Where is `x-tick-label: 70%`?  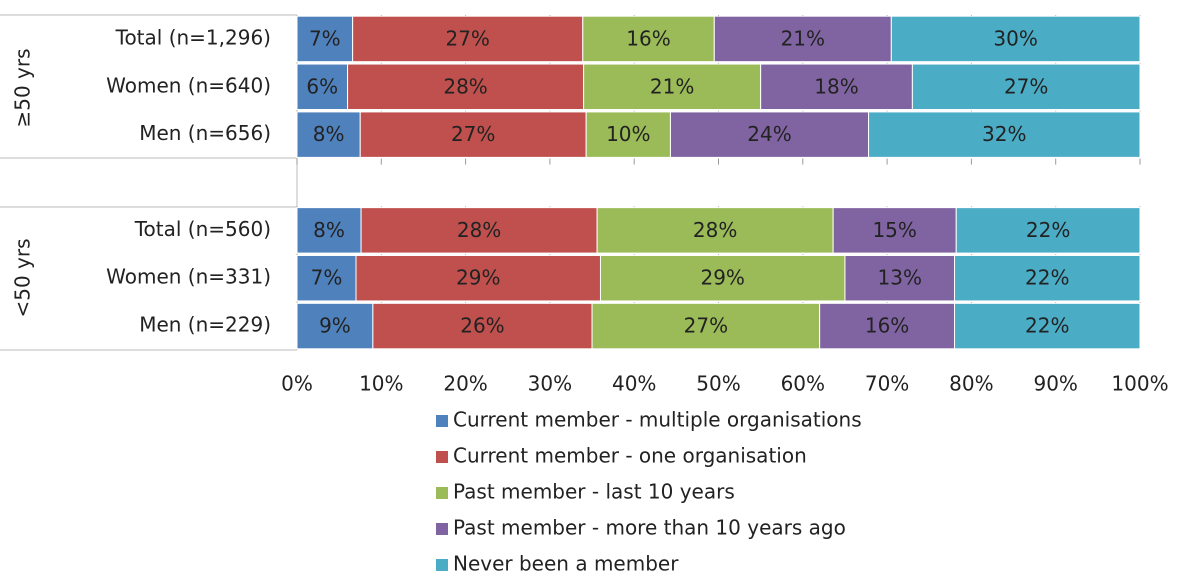
x-tick-label: 70% is located at coordinates (887, 384).